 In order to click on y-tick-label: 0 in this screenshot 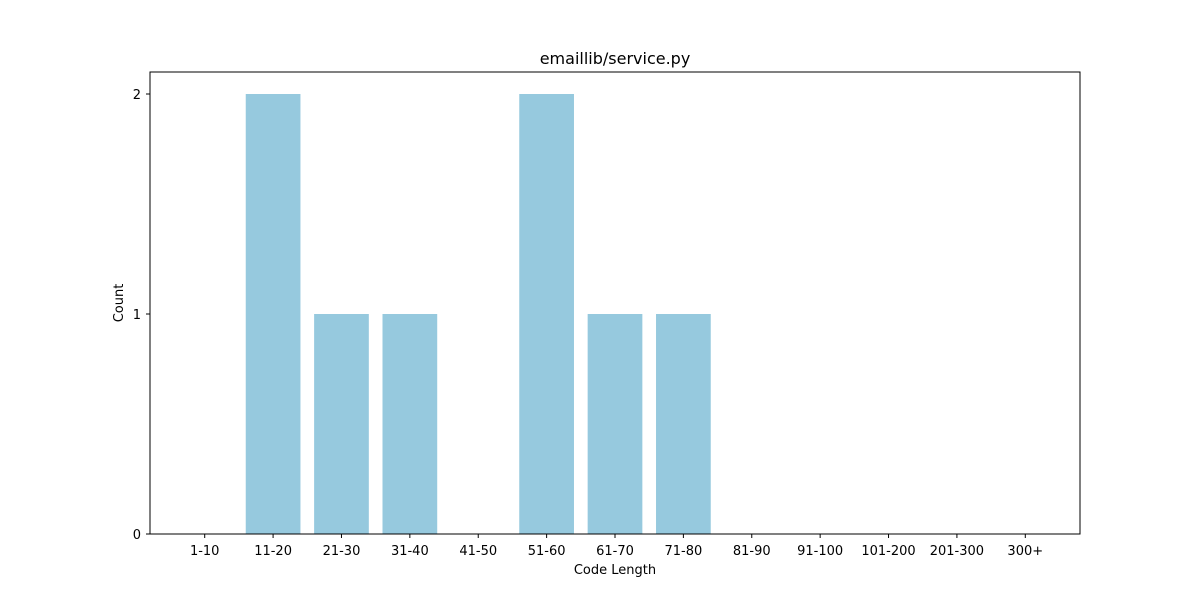, I will do `click(137, 535)`.